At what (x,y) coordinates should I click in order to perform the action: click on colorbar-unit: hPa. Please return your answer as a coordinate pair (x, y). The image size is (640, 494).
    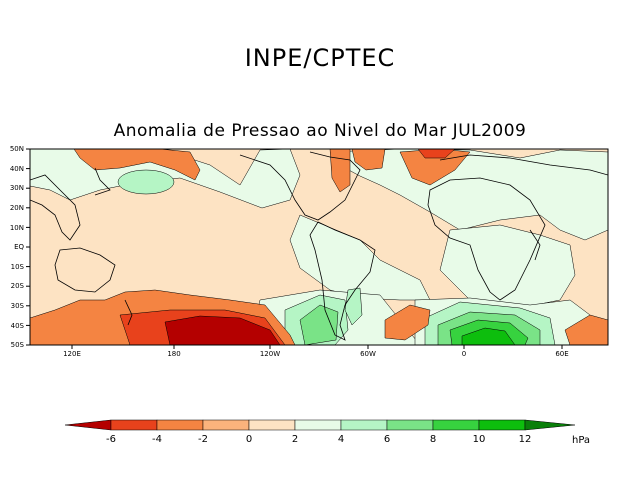
    Looking at the image, I should click on (581, 440).